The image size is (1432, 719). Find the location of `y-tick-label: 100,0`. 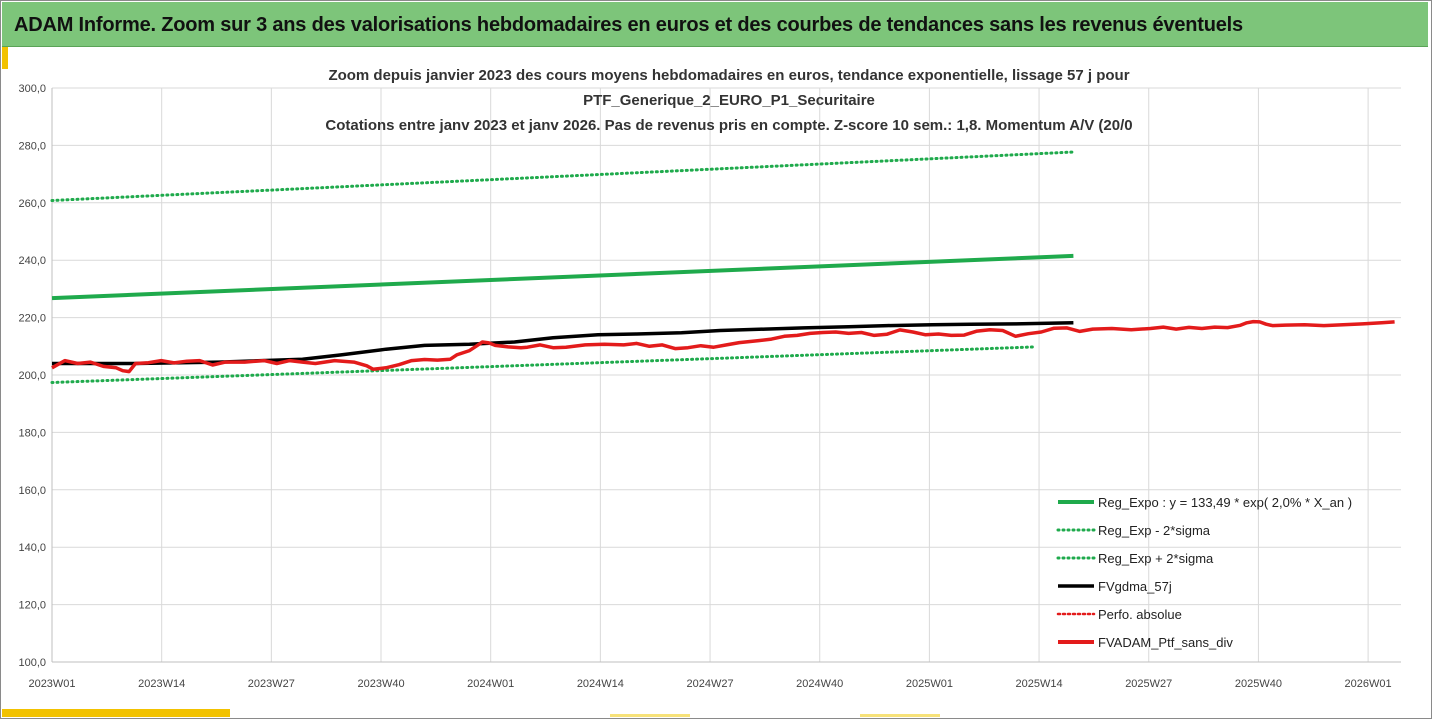

y-tick-label: 100,0 is located at coordinates (32, 663).